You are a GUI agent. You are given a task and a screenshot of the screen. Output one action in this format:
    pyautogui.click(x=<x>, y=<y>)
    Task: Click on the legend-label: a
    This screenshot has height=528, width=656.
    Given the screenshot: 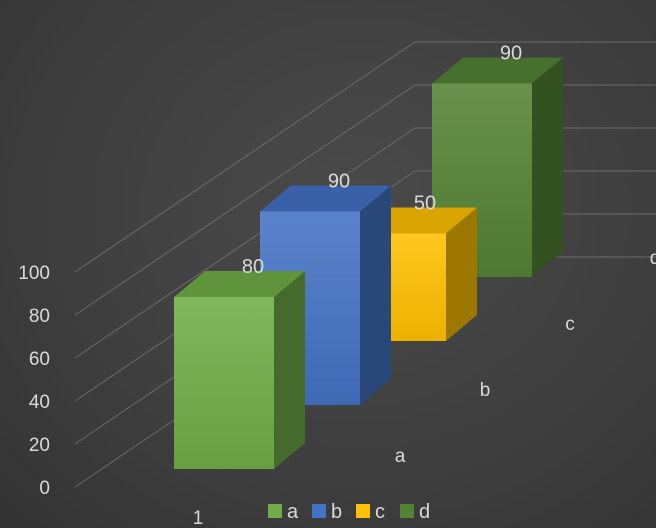 What is the action you would take?
    pyautogui.click(x=293, y=512)
    